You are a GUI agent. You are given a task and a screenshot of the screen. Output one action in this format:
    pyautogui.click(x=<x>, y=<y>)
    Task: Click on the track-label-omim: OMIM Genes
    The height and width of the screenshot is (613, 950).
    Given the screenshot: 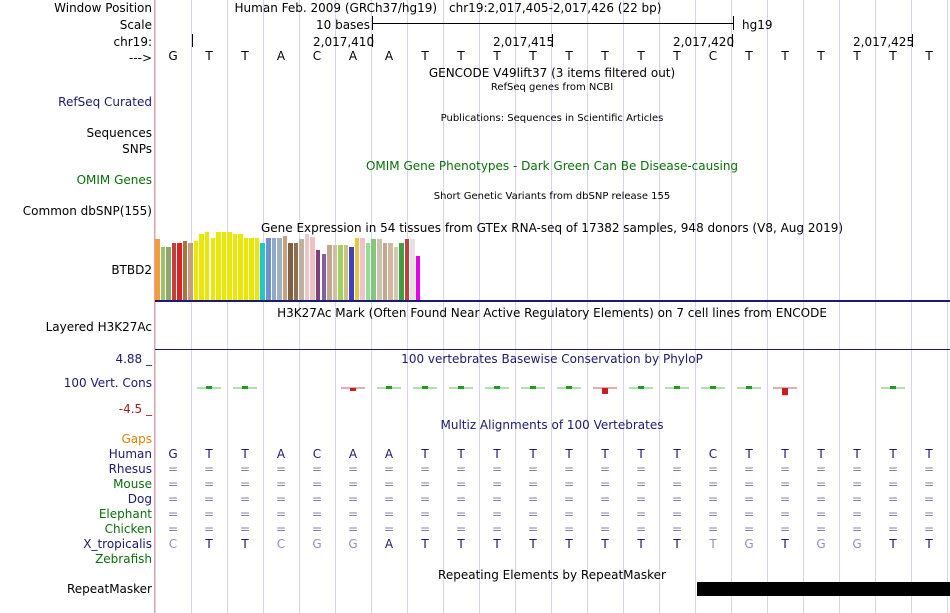 What is the action you would take?
    pyautogui.click(x=114, y=180)
    